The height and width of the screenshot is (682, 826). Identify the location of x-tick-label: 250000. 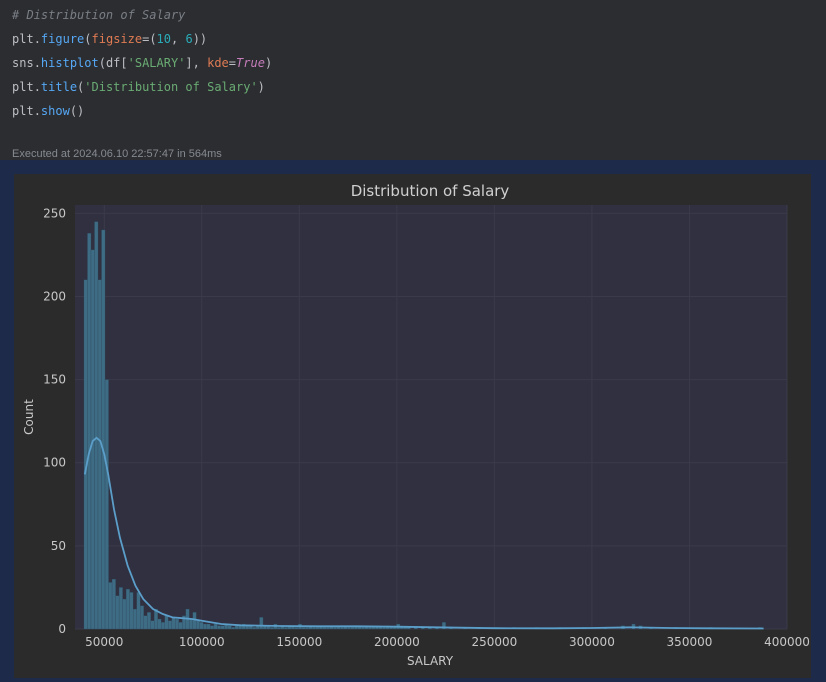
(494, 642).